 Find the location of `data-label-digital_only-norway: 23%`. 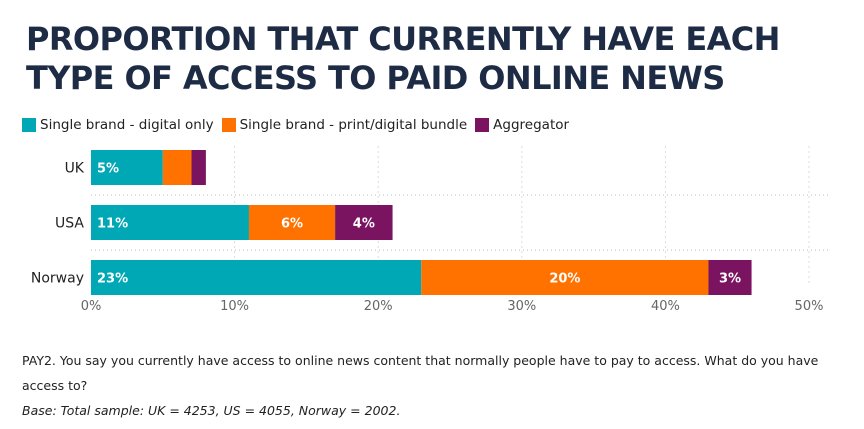

data-label-digital_only-norway: 23% is located at coordinates (112, 279).